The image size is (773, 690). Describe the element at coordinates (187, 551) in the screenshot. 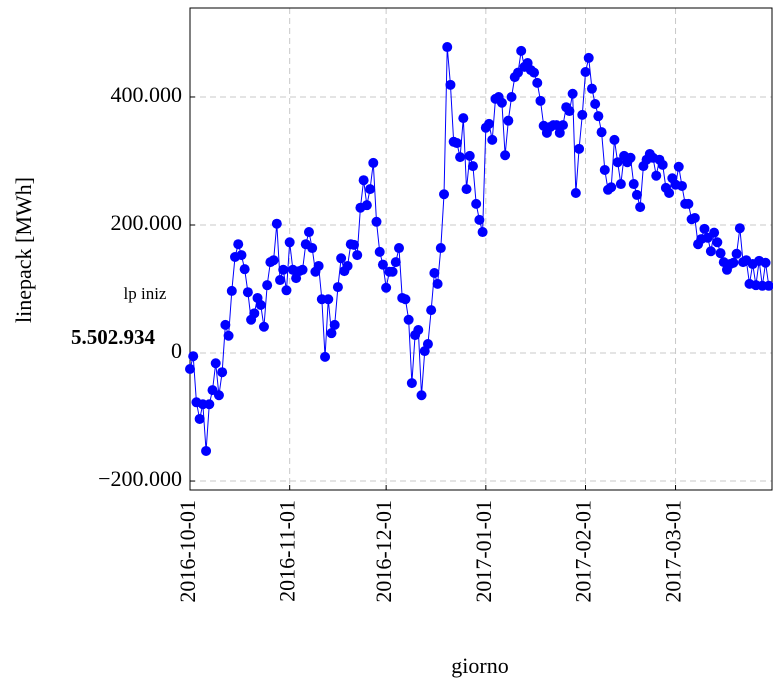

I see `x-tick-label: 2016-10-01` at that location.